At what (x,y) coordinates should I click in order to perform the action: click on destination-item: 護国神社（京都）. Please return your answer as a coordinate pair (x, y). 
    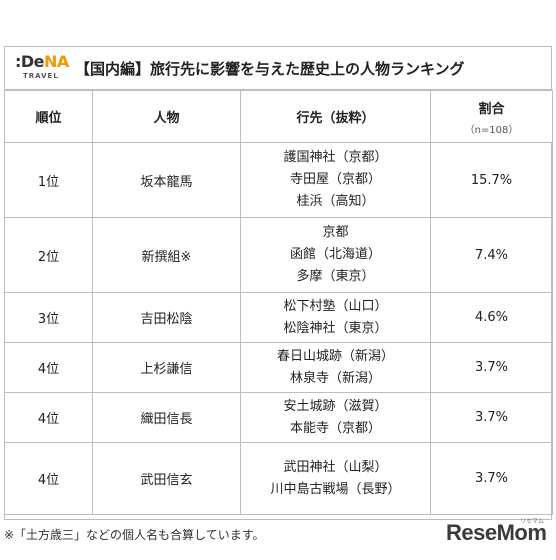
    Looking at the image, I should click on (335, 157).